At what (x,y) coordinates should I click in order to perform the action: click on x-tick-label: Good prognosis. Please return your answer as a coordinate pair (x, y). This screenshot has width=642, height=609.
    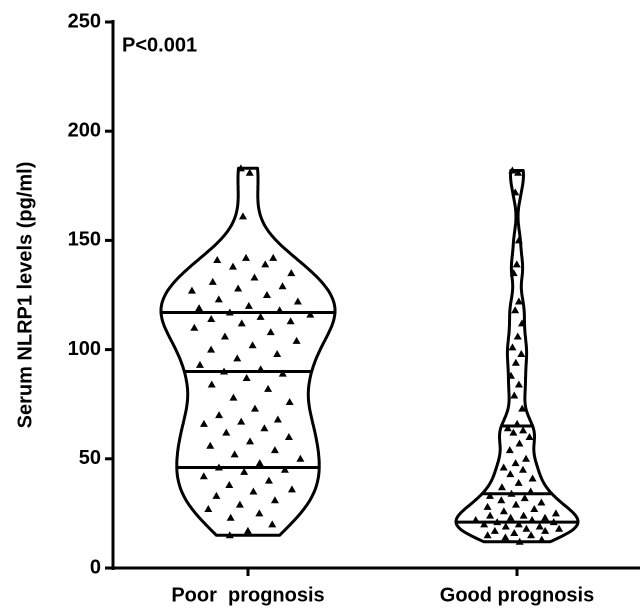
    Looking at the image, I should click on (517, 595).